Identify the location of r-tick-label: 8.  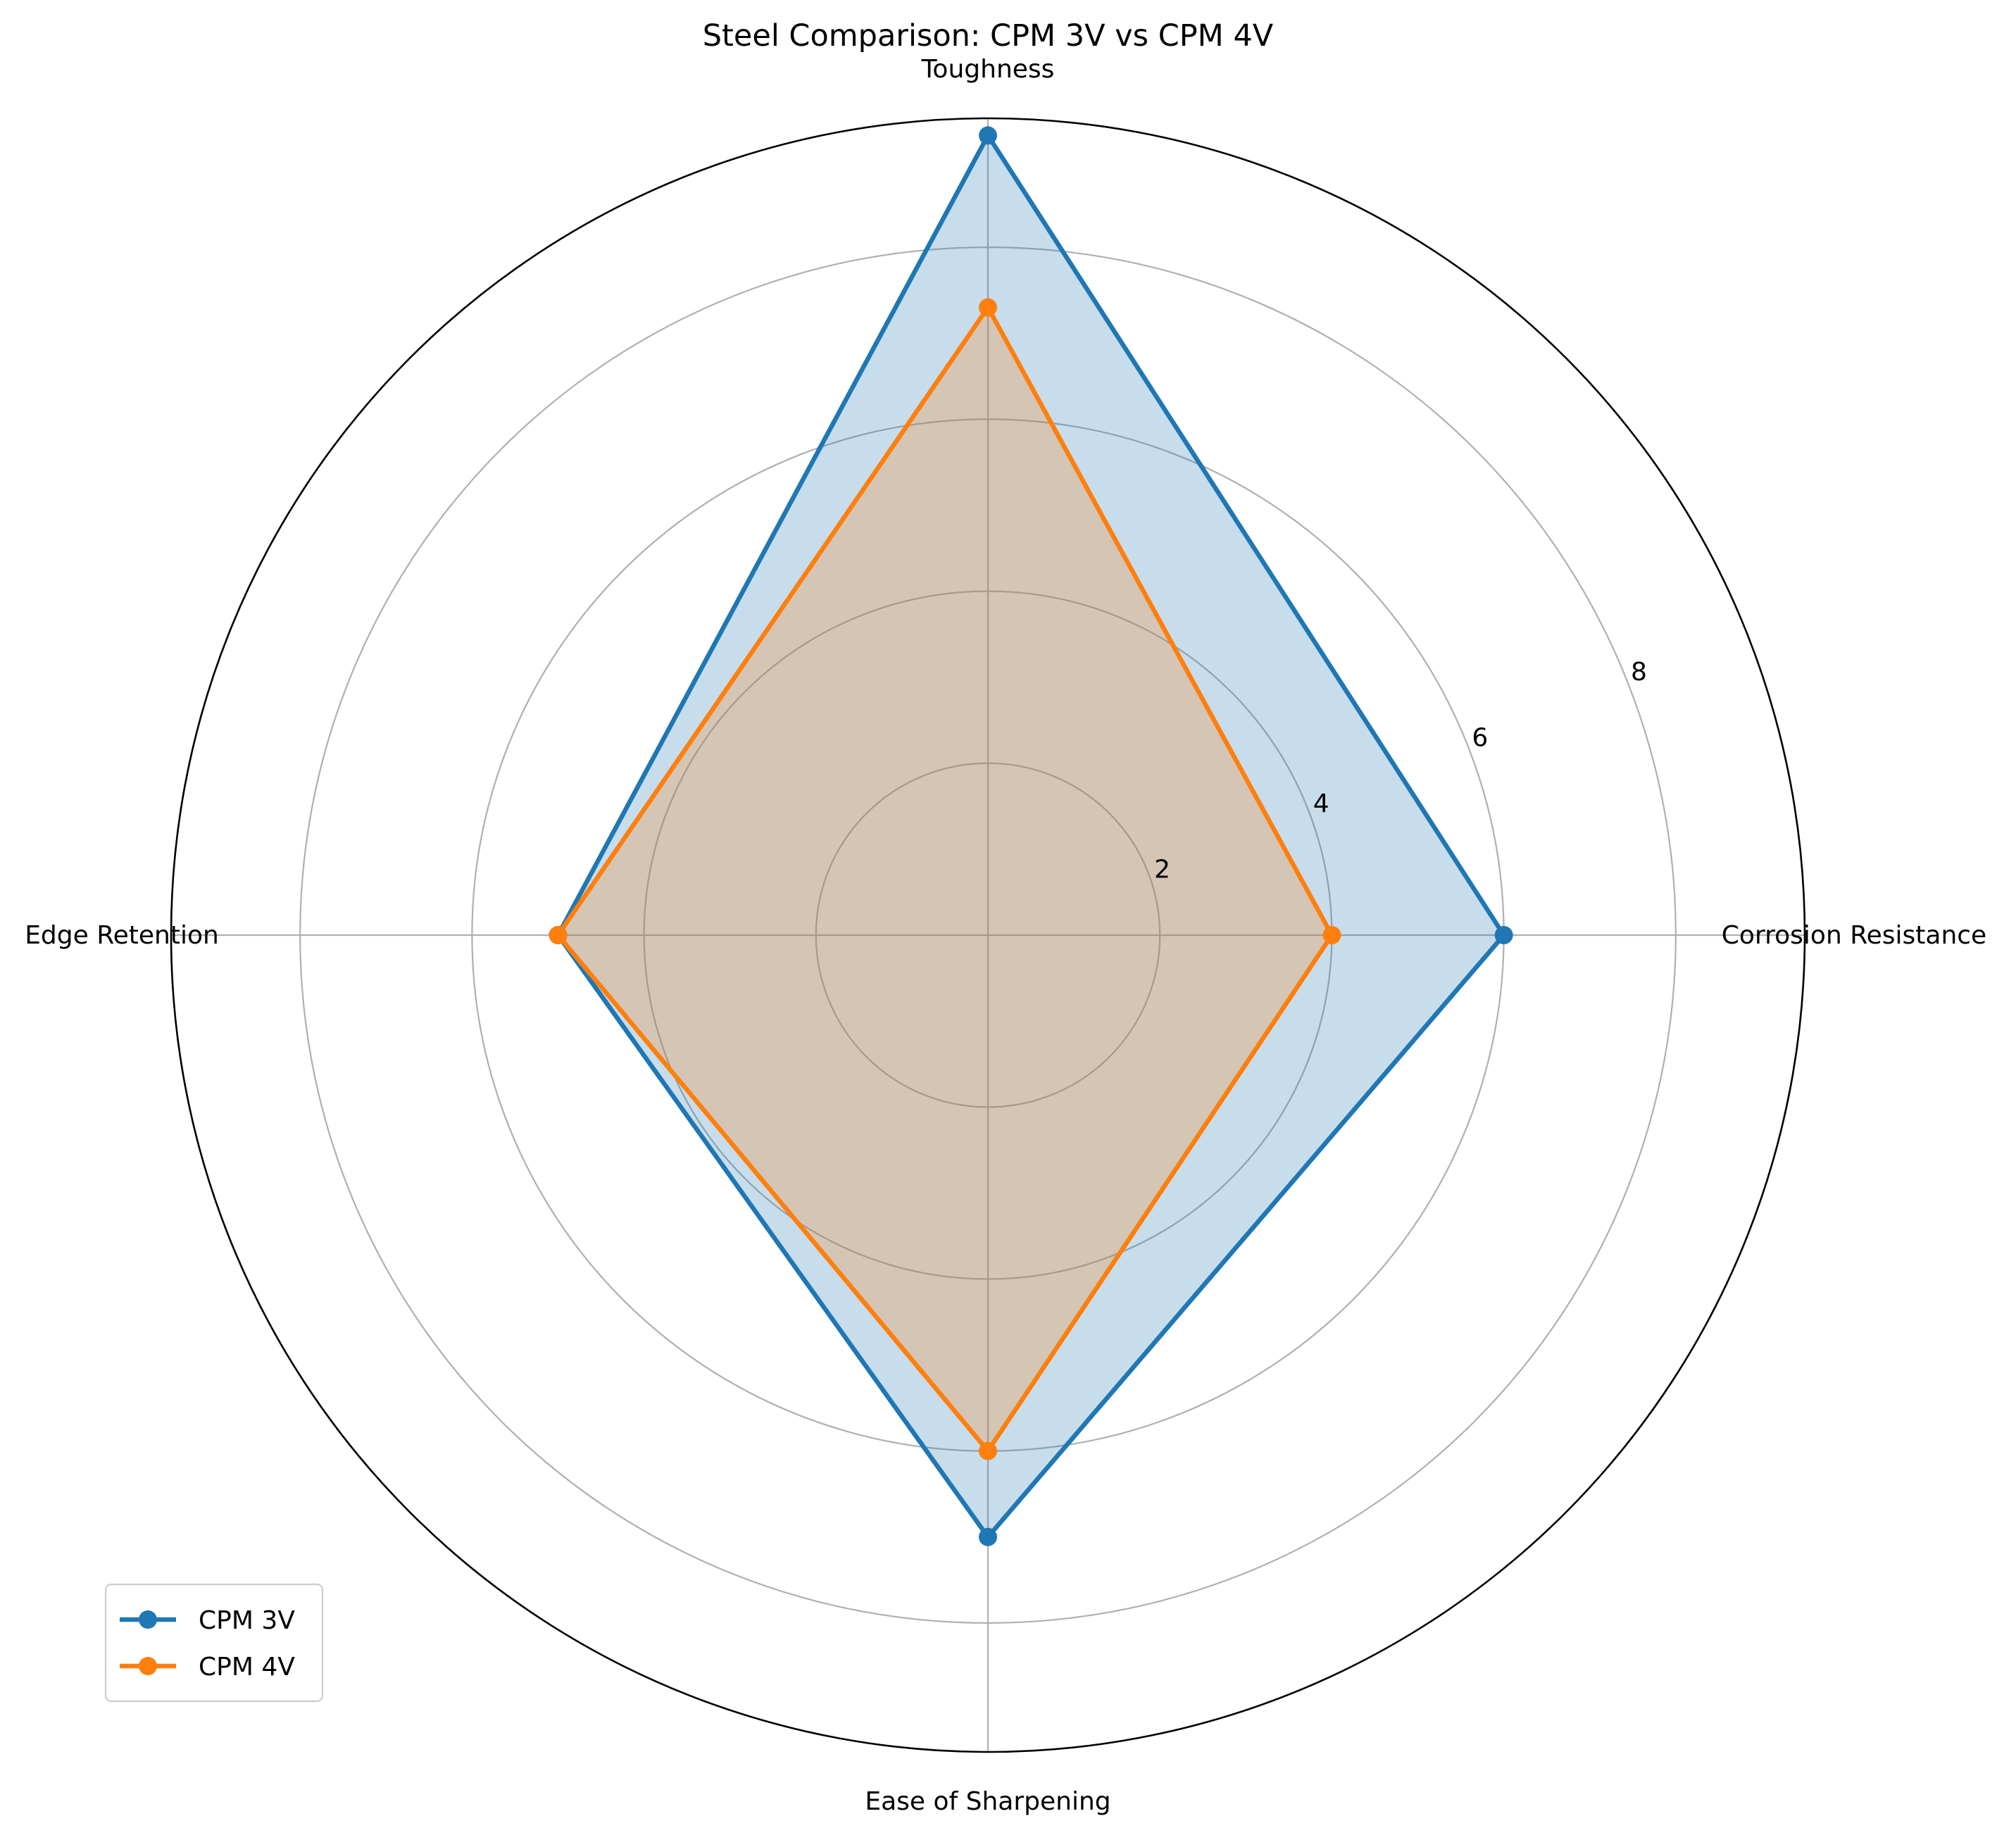
(1639, 672).